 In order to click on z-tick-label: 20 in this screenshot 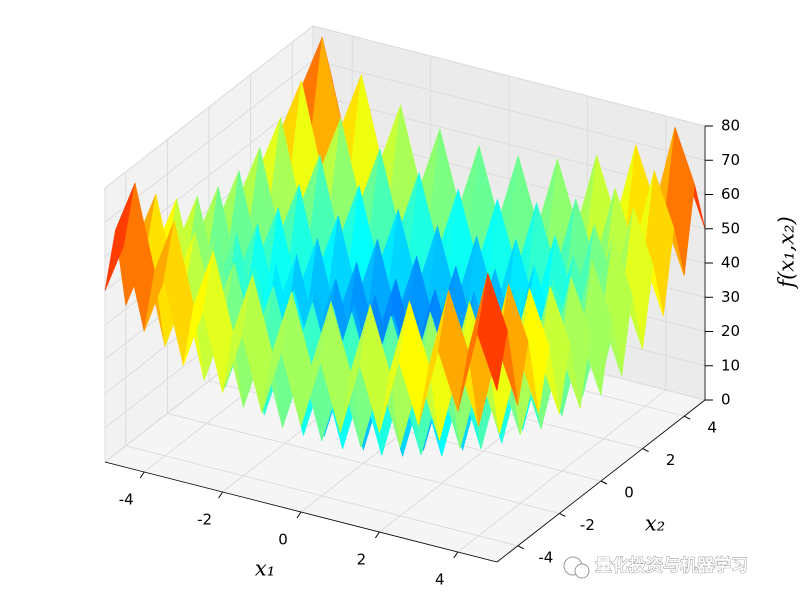, I will do `click(730, 331)`.